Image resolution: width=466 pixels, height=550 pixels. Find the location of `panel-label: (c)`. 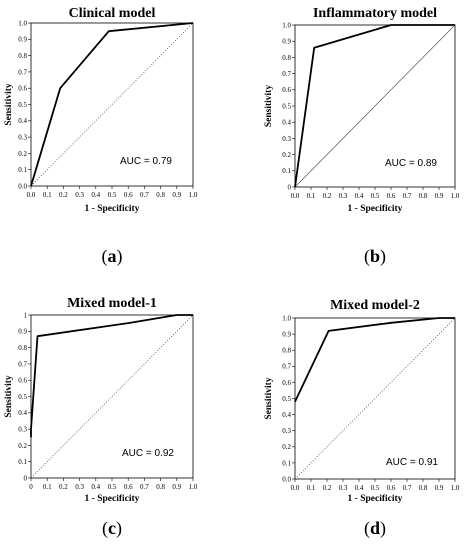

panel-label: (c) is located at coordinates (112, 528).